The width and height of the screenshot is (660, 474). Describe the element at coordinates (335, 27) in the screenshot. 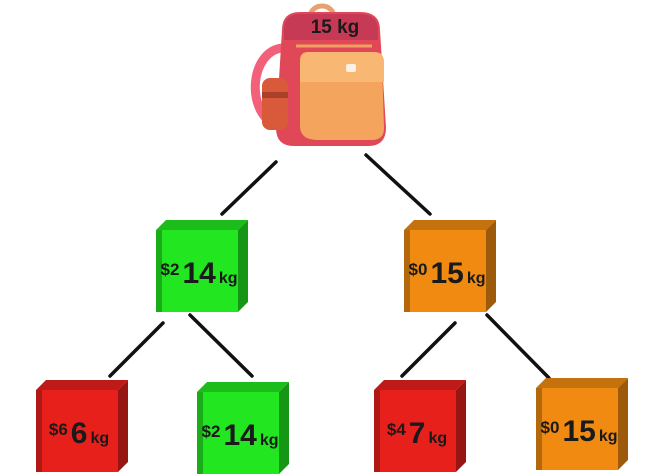

I see `backpack-capacity-label: 15 kg` at that location.